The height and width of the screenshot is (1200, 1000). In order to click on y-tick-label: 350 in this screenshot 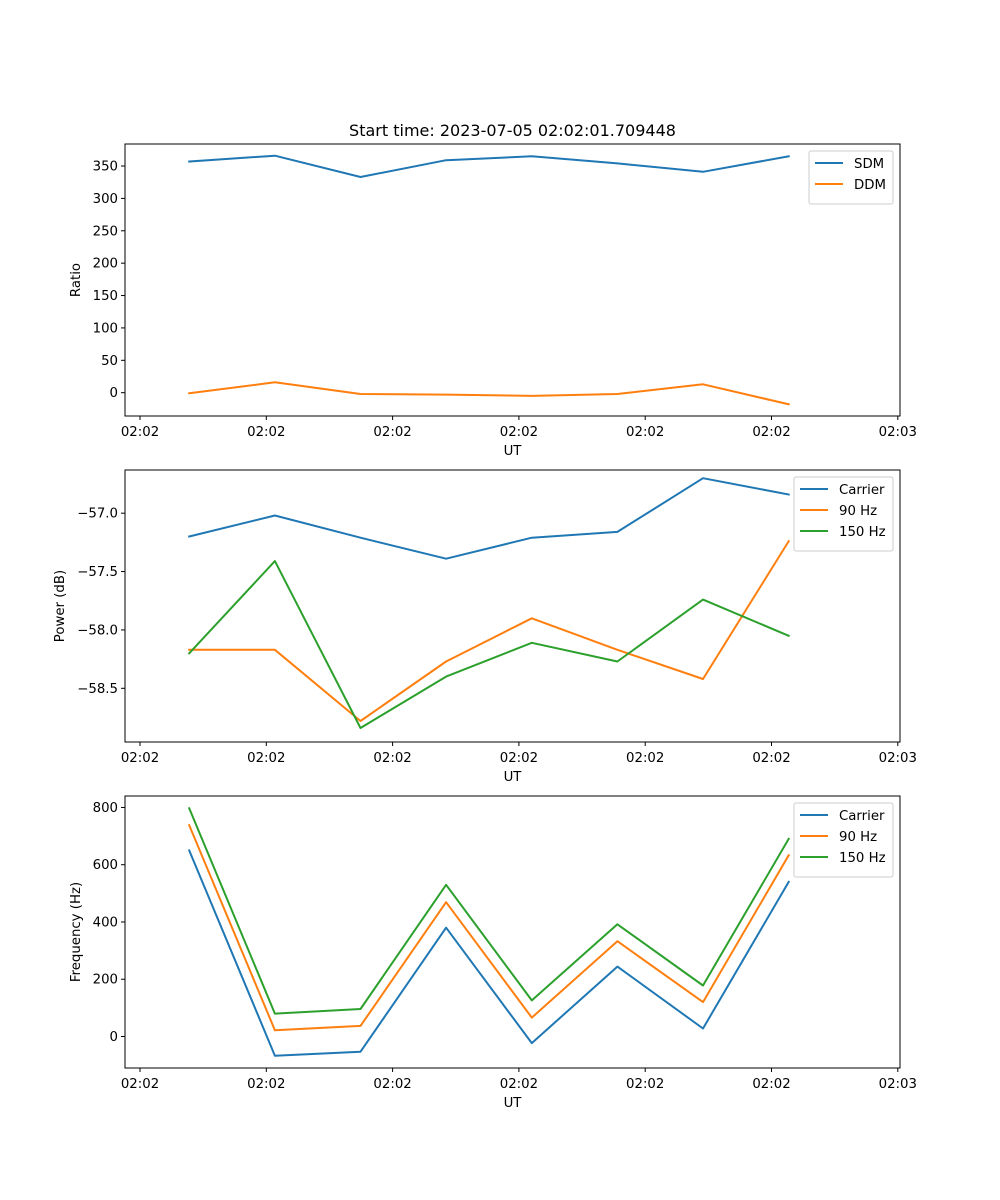, I will do `click(105, 167)`.